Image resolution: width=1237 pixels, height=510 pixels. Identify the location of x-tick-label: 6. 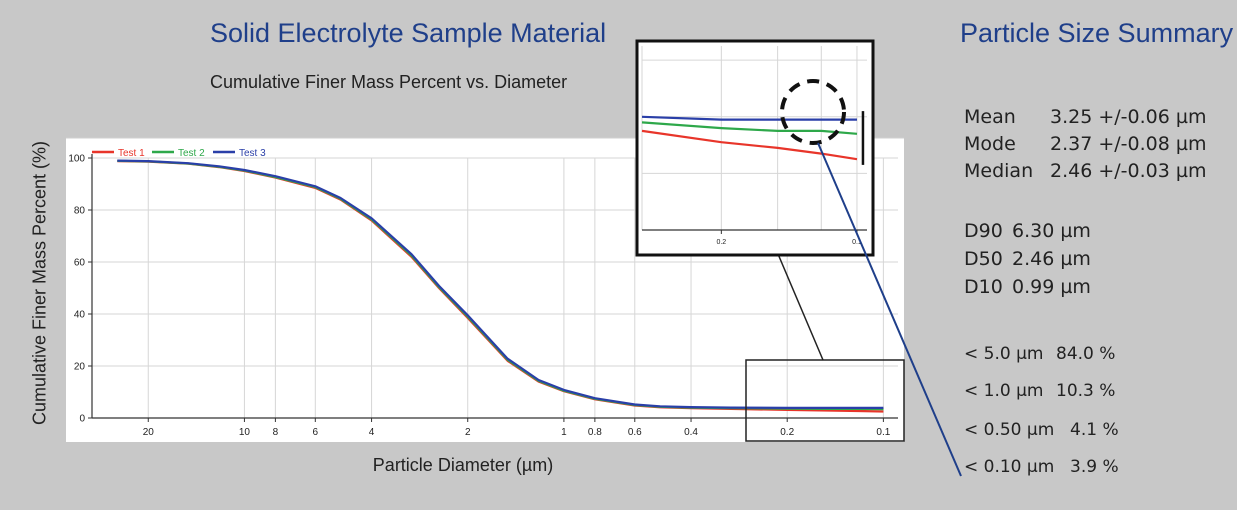
(316, 432).